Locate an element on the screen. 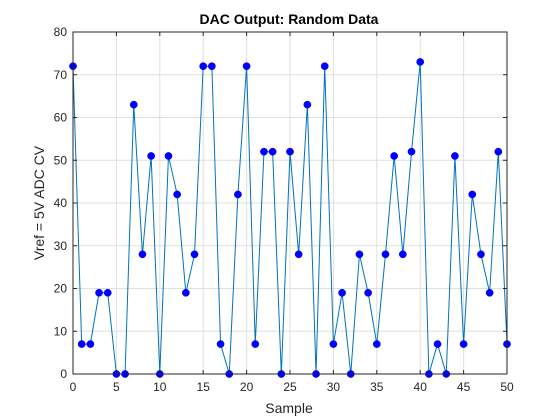 The width and height of the screenshot is (560, 420). chart-title: DAC Output: Random Data is located at coordinates (289, 19).